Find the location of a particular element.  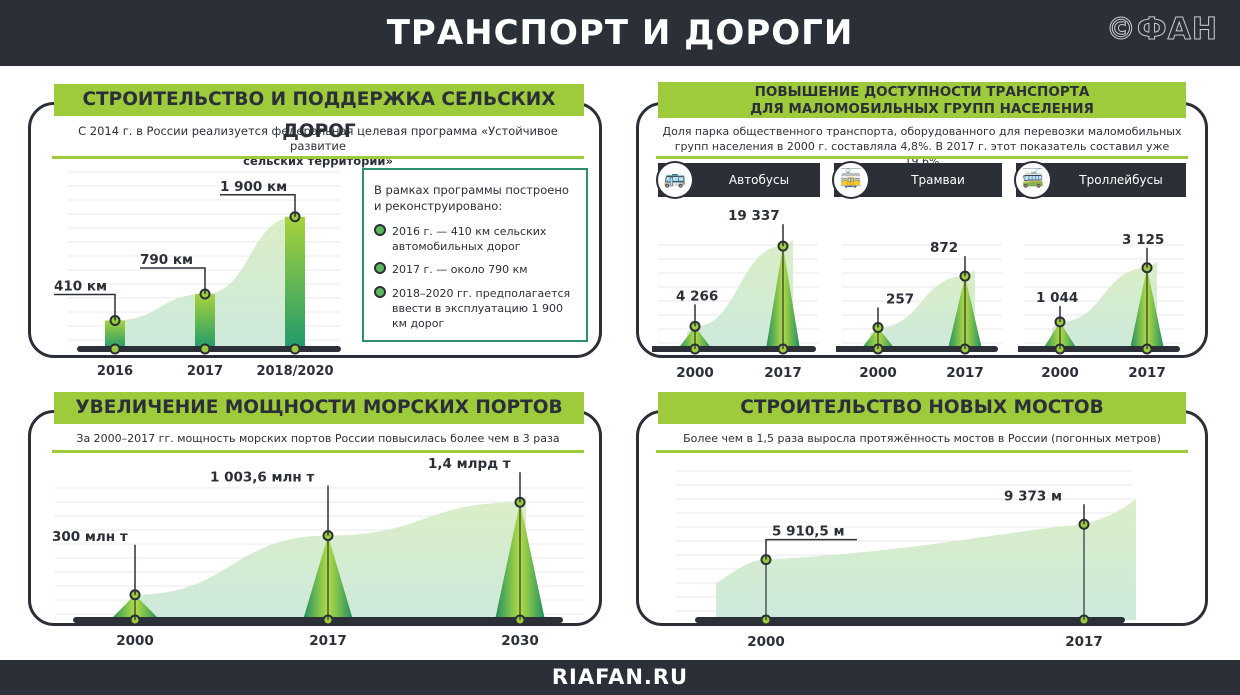

roads-area is located at coordinates (205, 282).